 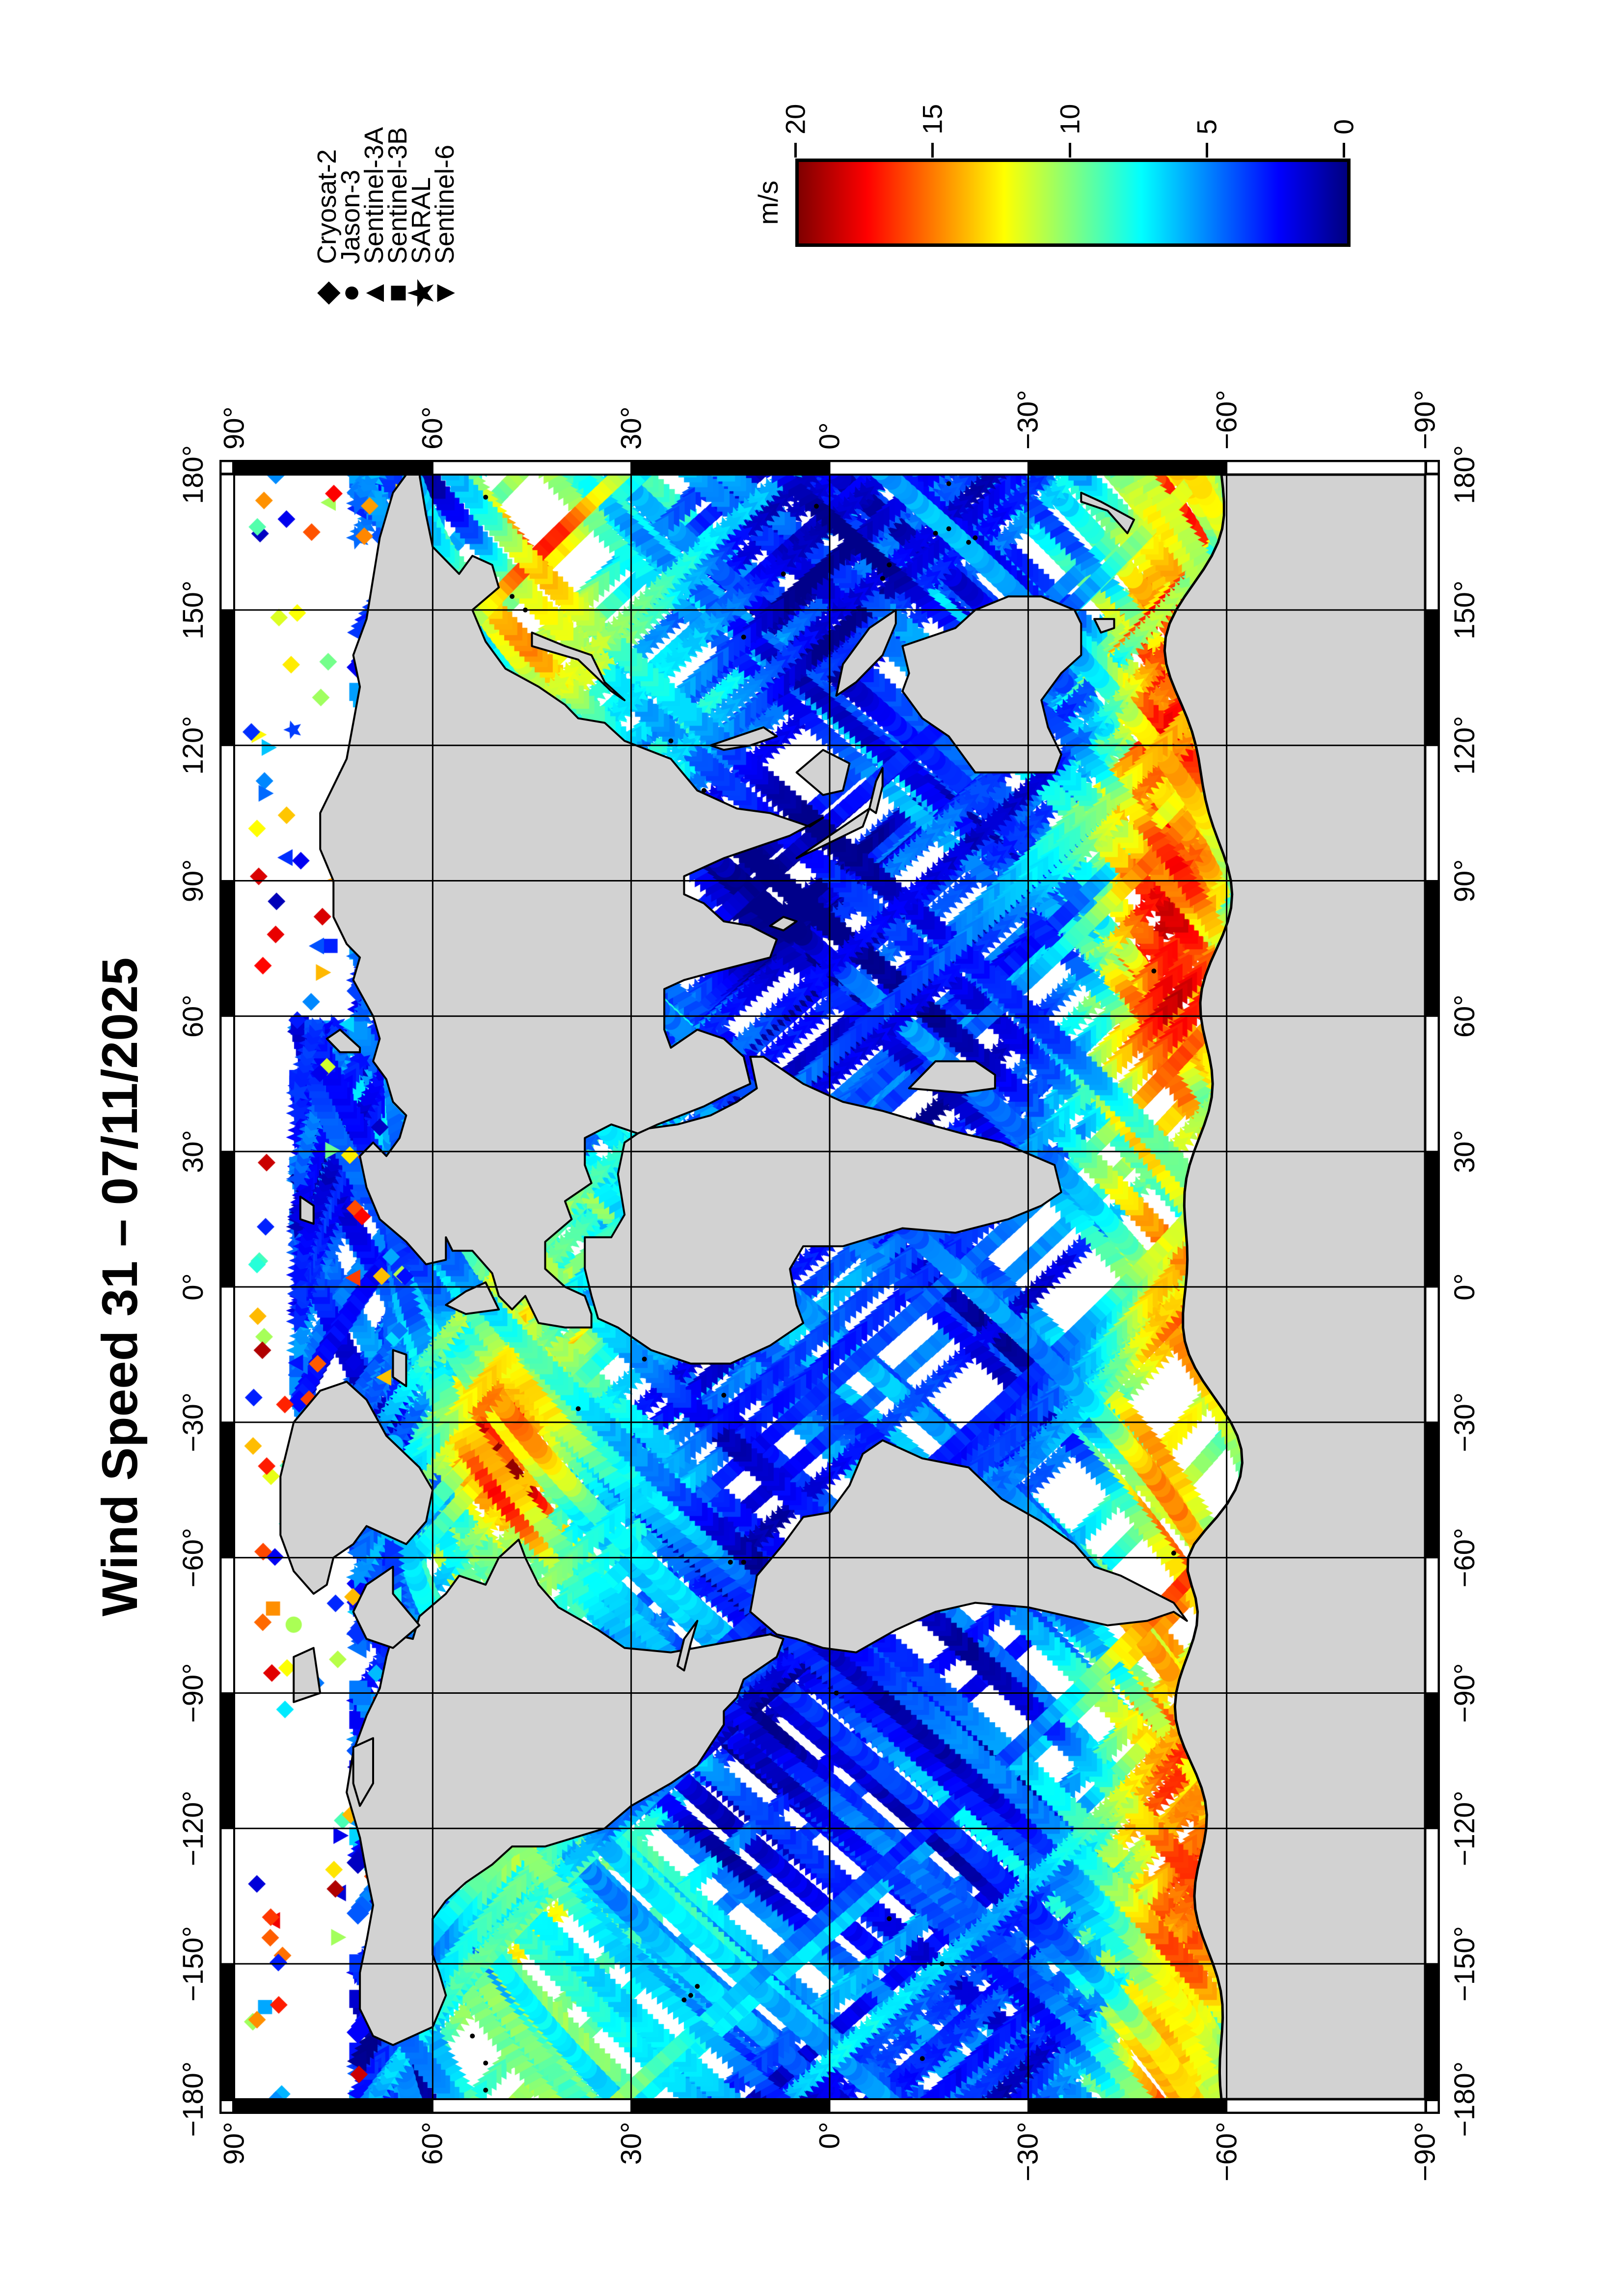 I want to click on lat-tick-label-left: −30°, so click(x=1028, y=2152).